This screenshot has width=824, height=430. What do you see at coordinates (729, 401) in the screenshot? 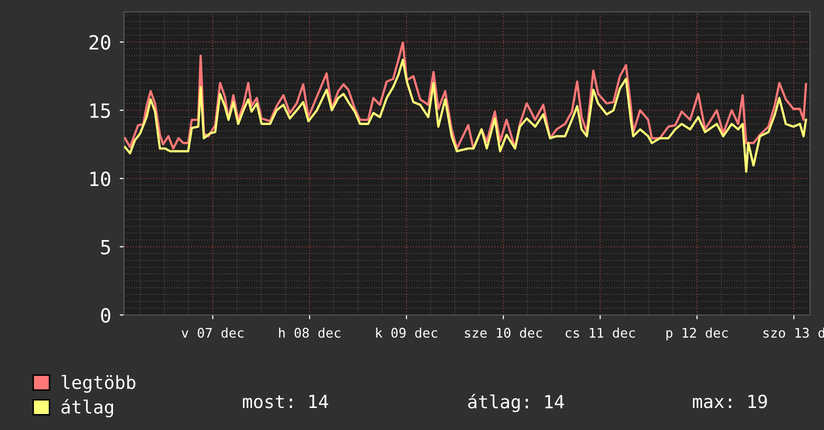
I see `text: max: 19` at bounding box center [729, 401].